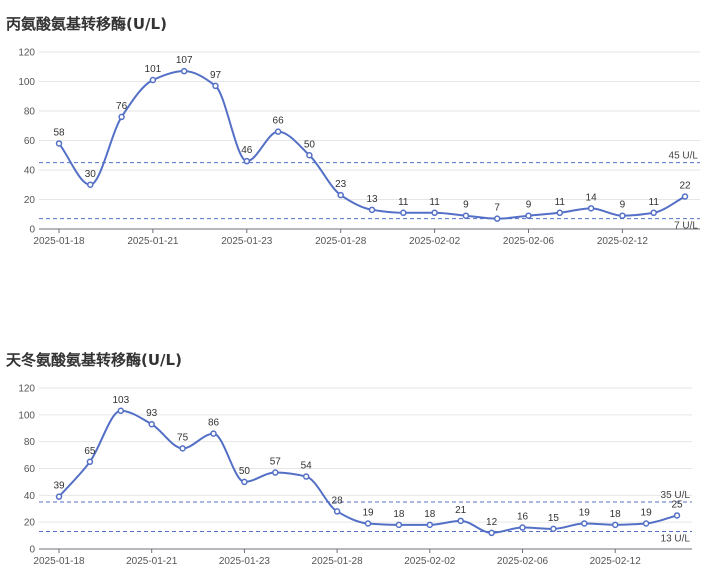  I want to click on data-label: 14, so click(592, 197).